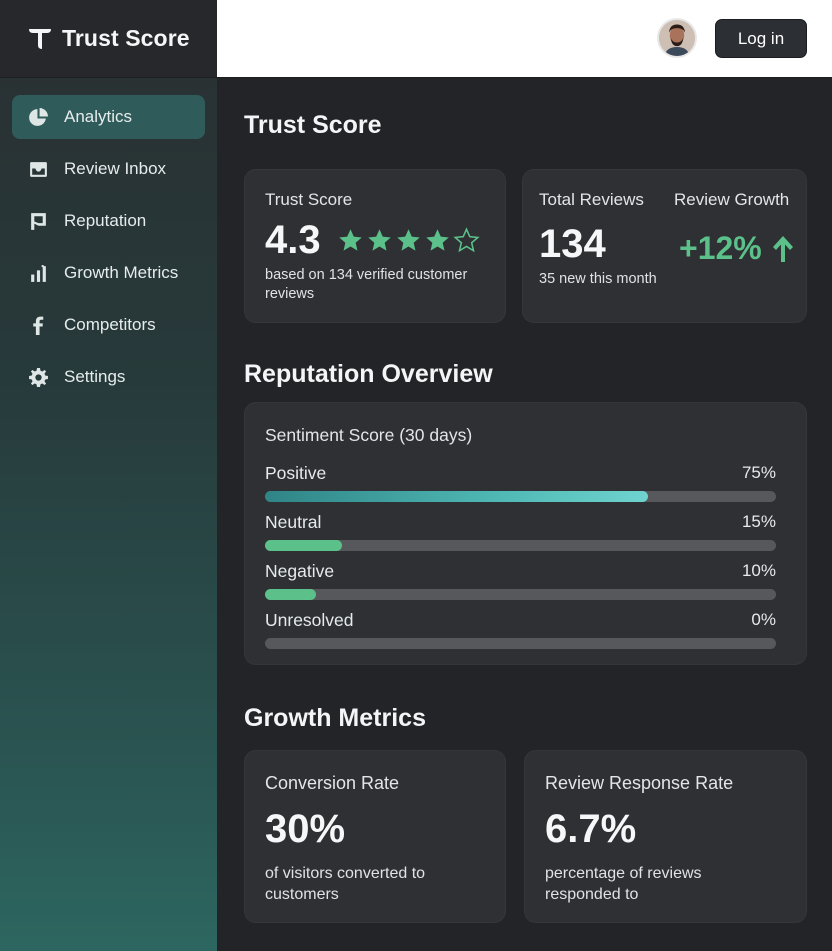 This screenshot has width=832, height=951. I want to click on reputation-overview-title: Reputation Overview, so click(368, 374).